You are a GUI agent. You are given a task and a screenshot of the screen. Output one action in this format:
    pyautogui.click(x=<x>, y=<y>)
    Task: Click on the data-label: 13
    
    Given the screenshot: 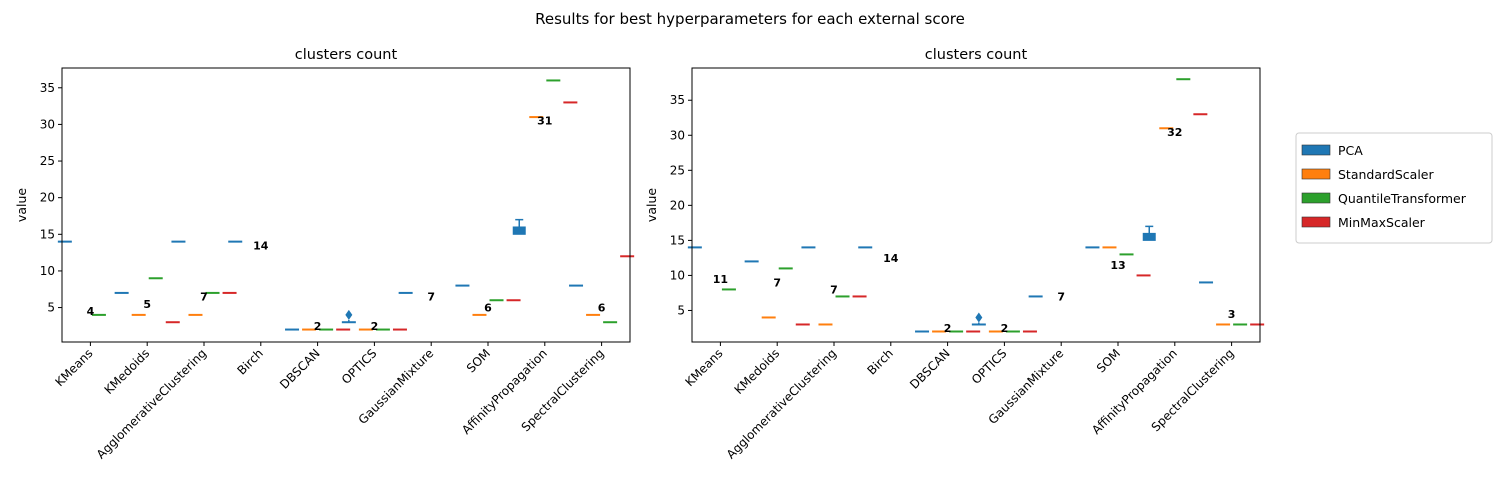 What is the action you would take?
    pyautogui.click(x=1117, y=265)
    